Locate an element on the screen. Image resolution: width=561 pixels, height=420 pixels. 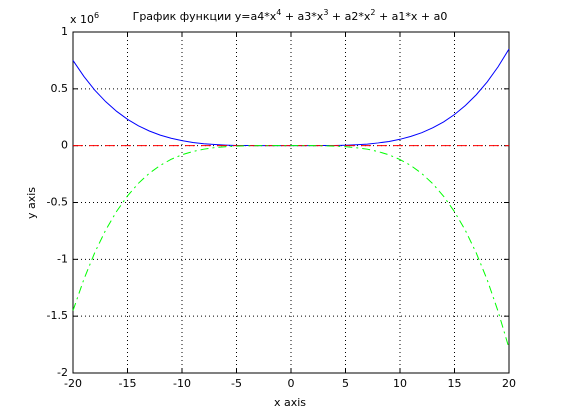
text-part: + a1*x + a0 is located at coordinates (411, 16).